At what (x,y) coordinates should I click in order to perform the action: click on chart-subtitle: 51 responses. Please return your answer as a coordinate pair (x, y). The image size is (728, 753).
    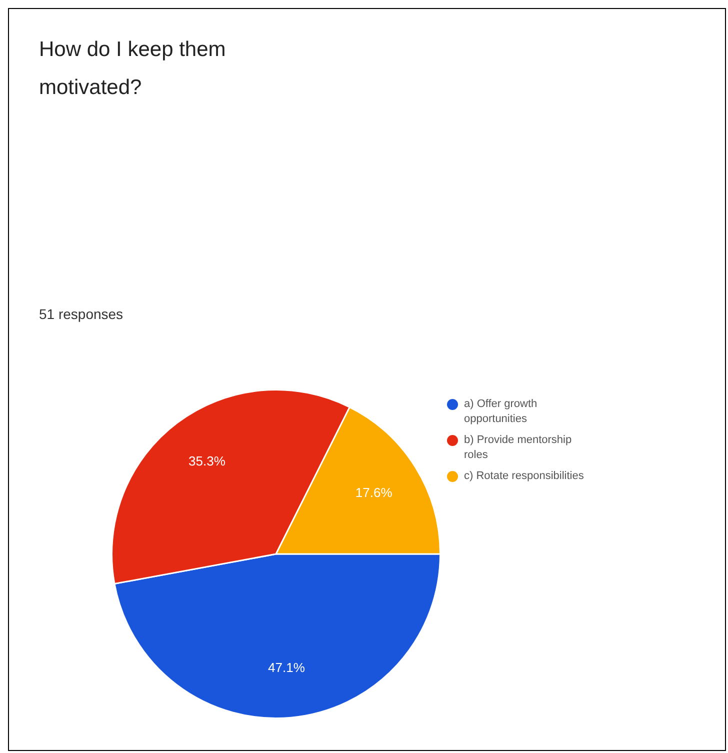
    Looking at the image, I should click on (81, 314).